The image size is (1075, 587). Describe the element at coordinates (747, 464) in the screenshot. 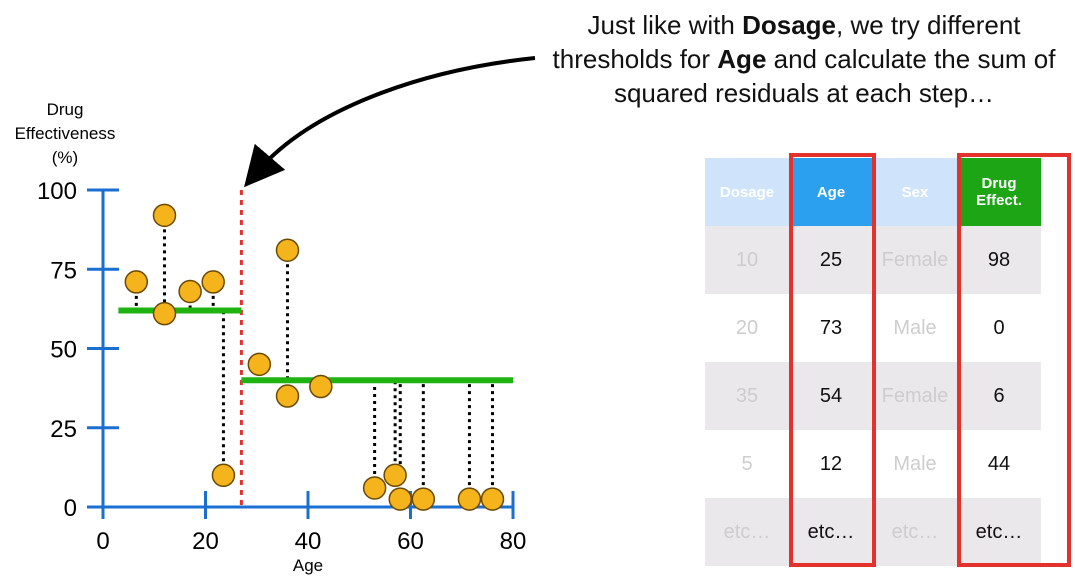

I see `cell-dosage: 5` at that location.